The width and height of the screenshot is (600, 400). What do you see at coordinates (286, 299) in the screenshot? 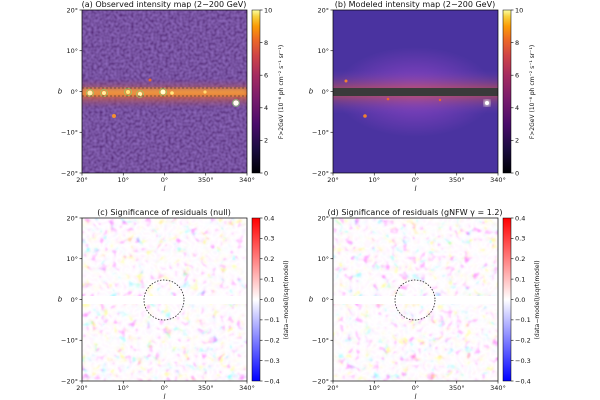
I see `colorbar-c-label: (data−model)/sqrt(model)` at bounding box center [286, 299].